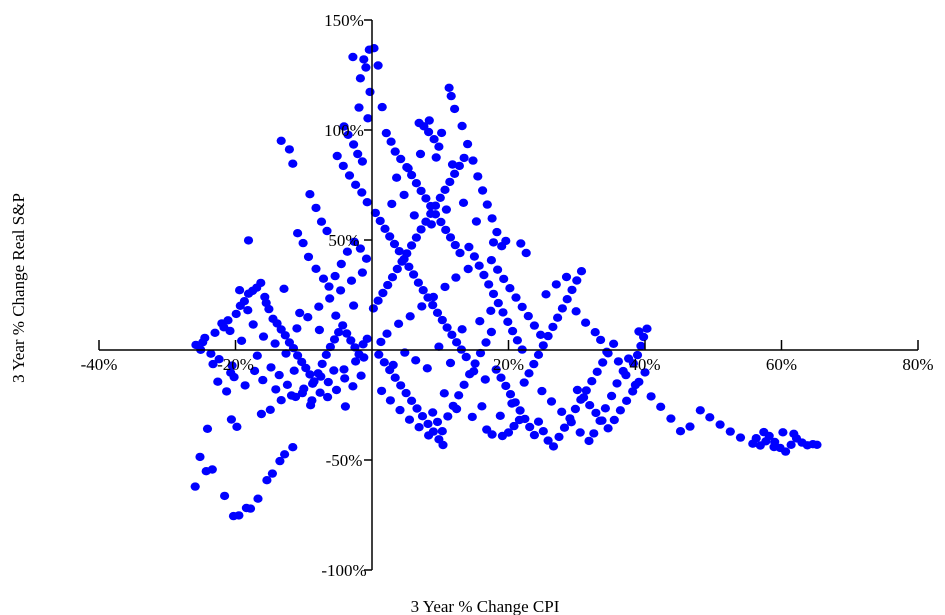 This screenshot has width=945, height=615. Describe the element at coordinates (917, 364) in the screenshot. I see `x-tick-label: 80%` at that location.